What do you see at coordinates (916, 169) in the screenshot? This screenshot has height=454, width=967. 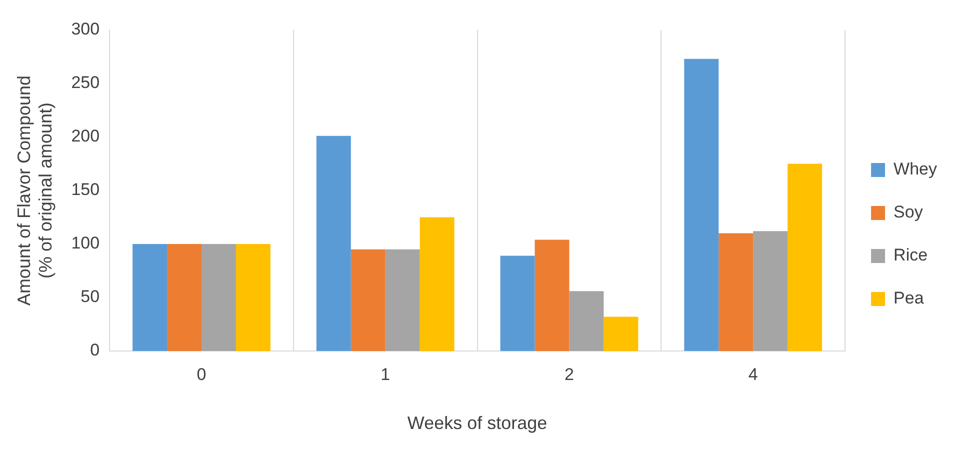 I see `legend-label: Whey` at bounding box center [916, 169].